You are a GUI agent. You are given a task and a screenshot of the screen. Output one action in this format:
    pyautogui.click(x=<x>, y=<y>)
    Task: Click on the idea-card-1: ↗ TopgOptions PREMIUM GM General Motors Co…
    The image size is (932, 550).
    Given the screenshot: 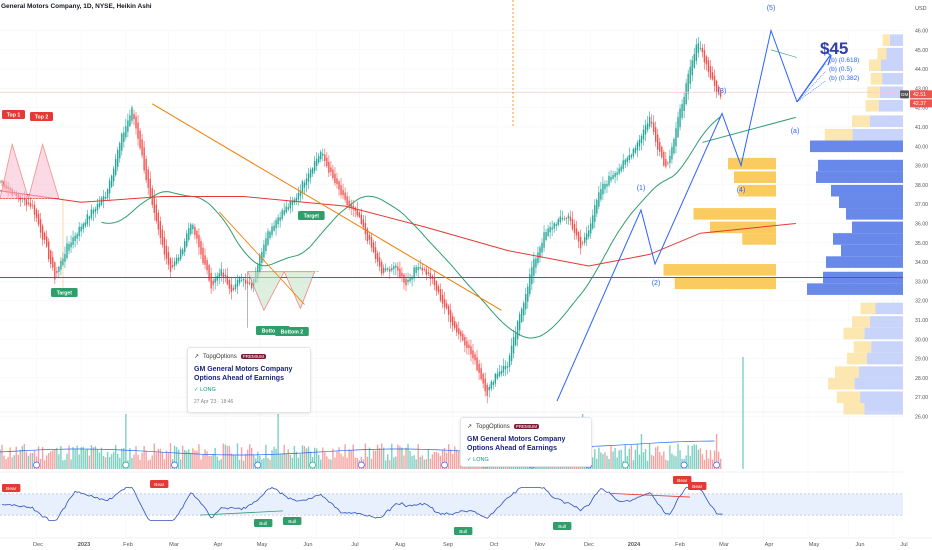 What is the action you would take?
    pyautogui.click(x=249, y=380)
    